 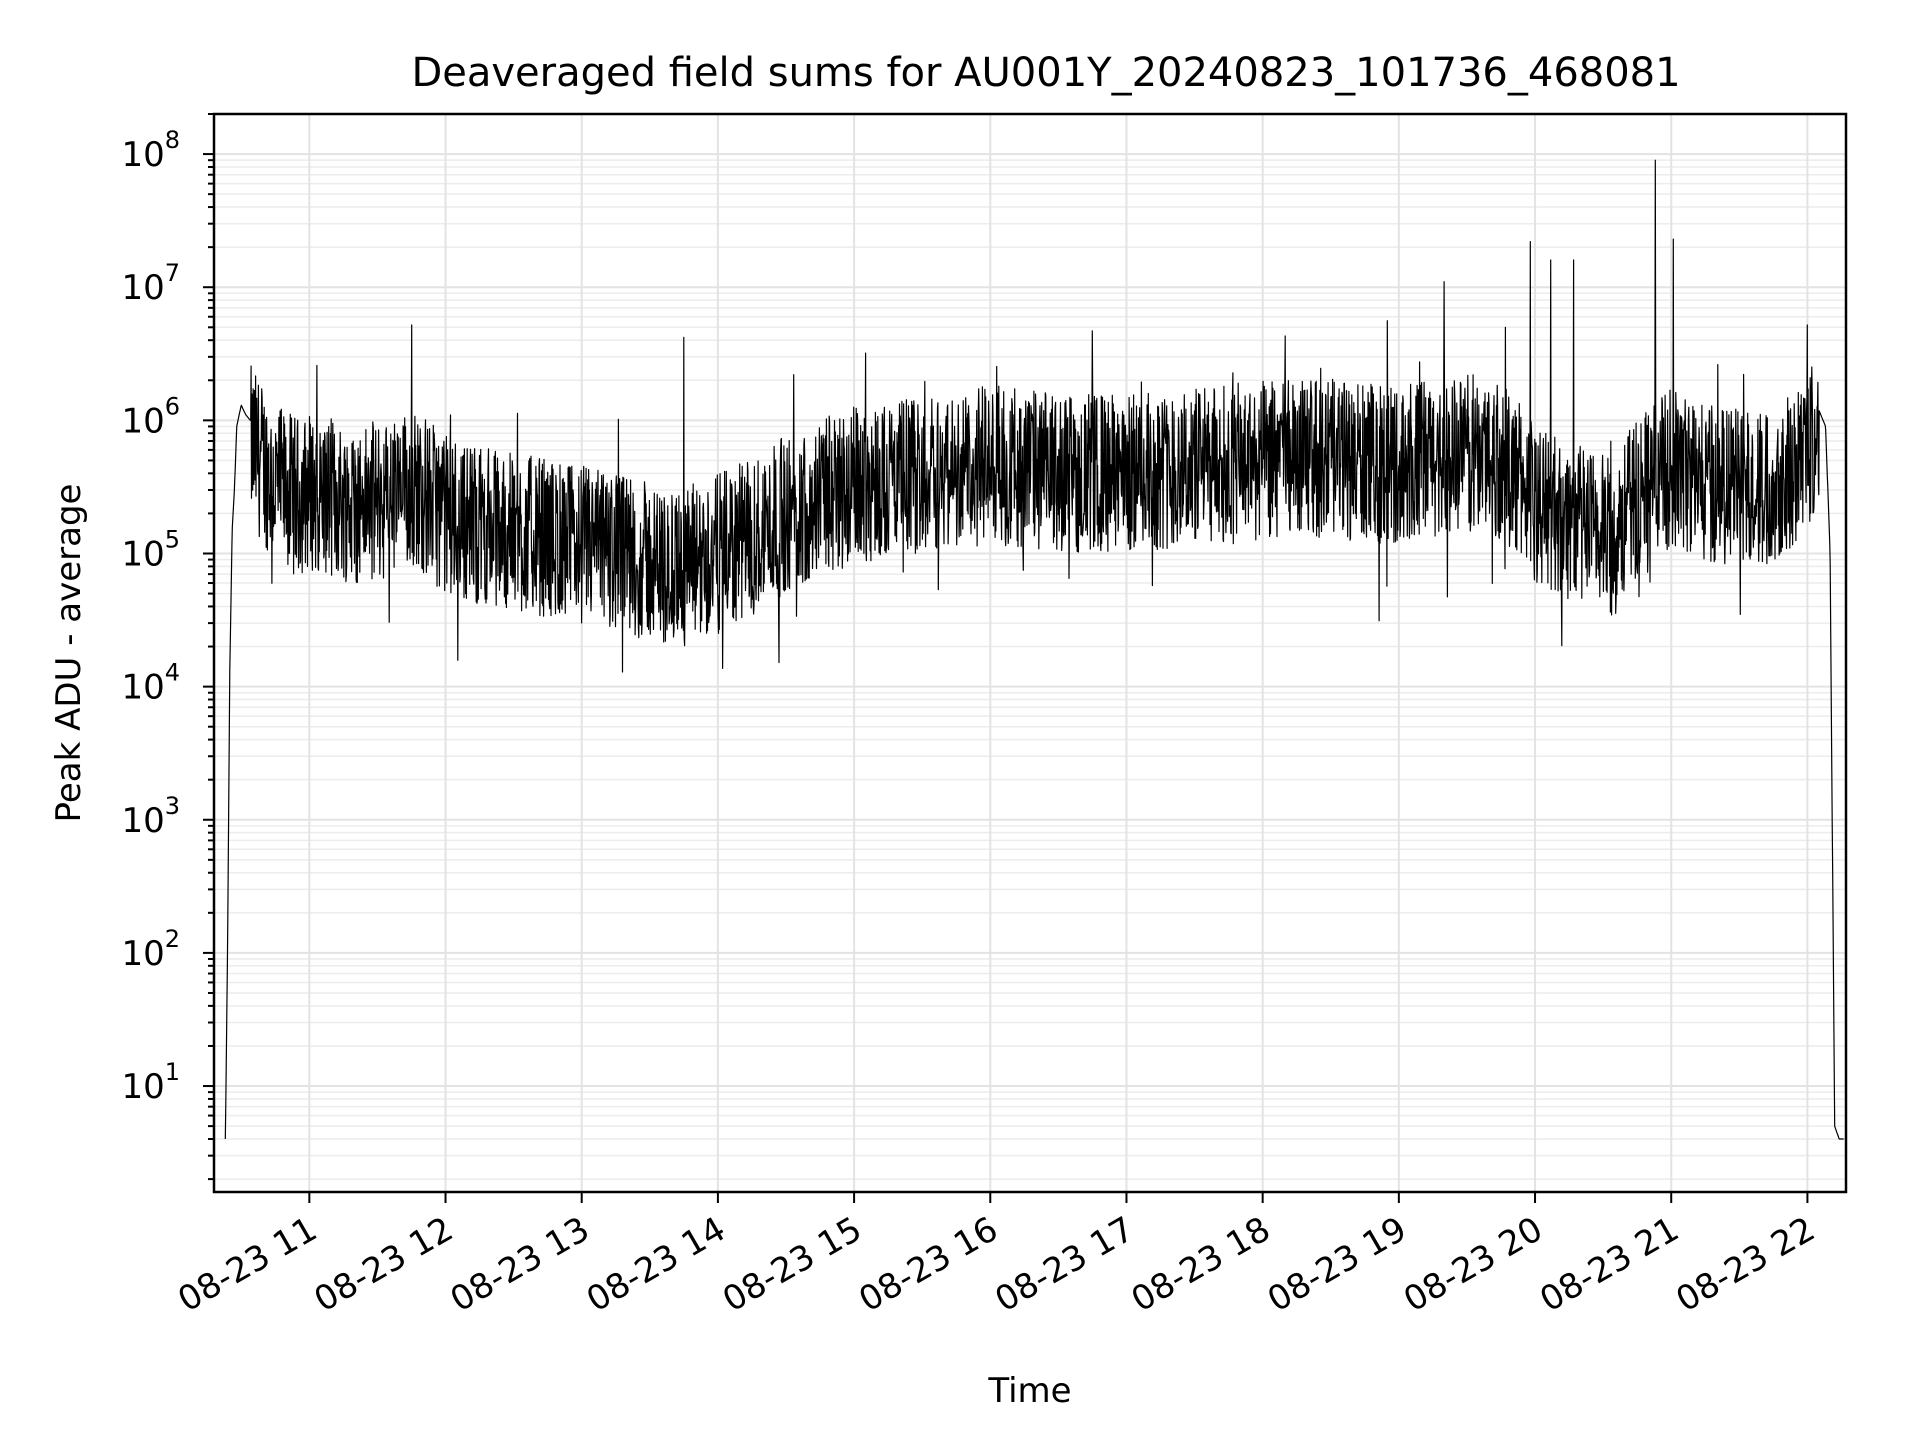 What do you see at coordinates (172, 939) in the screenshot?
I see `y-tick-exponent: 2` at bounding box center [172, 939].